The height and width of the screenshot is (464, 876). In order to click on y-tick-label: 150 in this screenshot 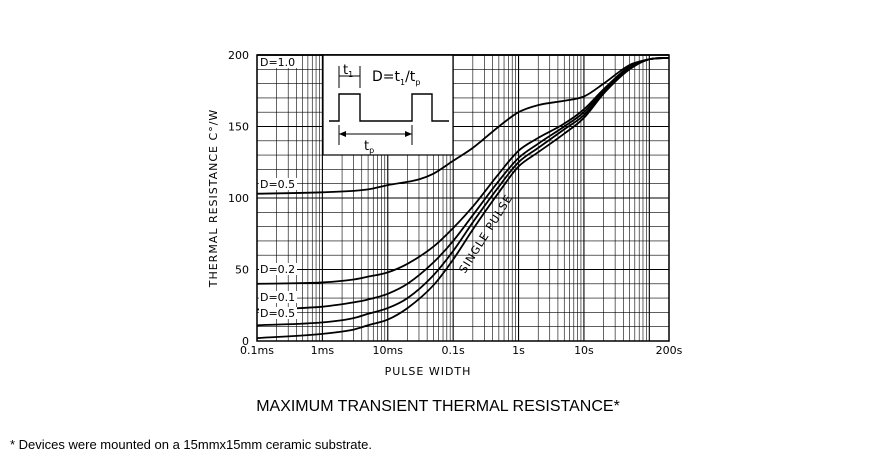, I will do `click(238, 127)`.